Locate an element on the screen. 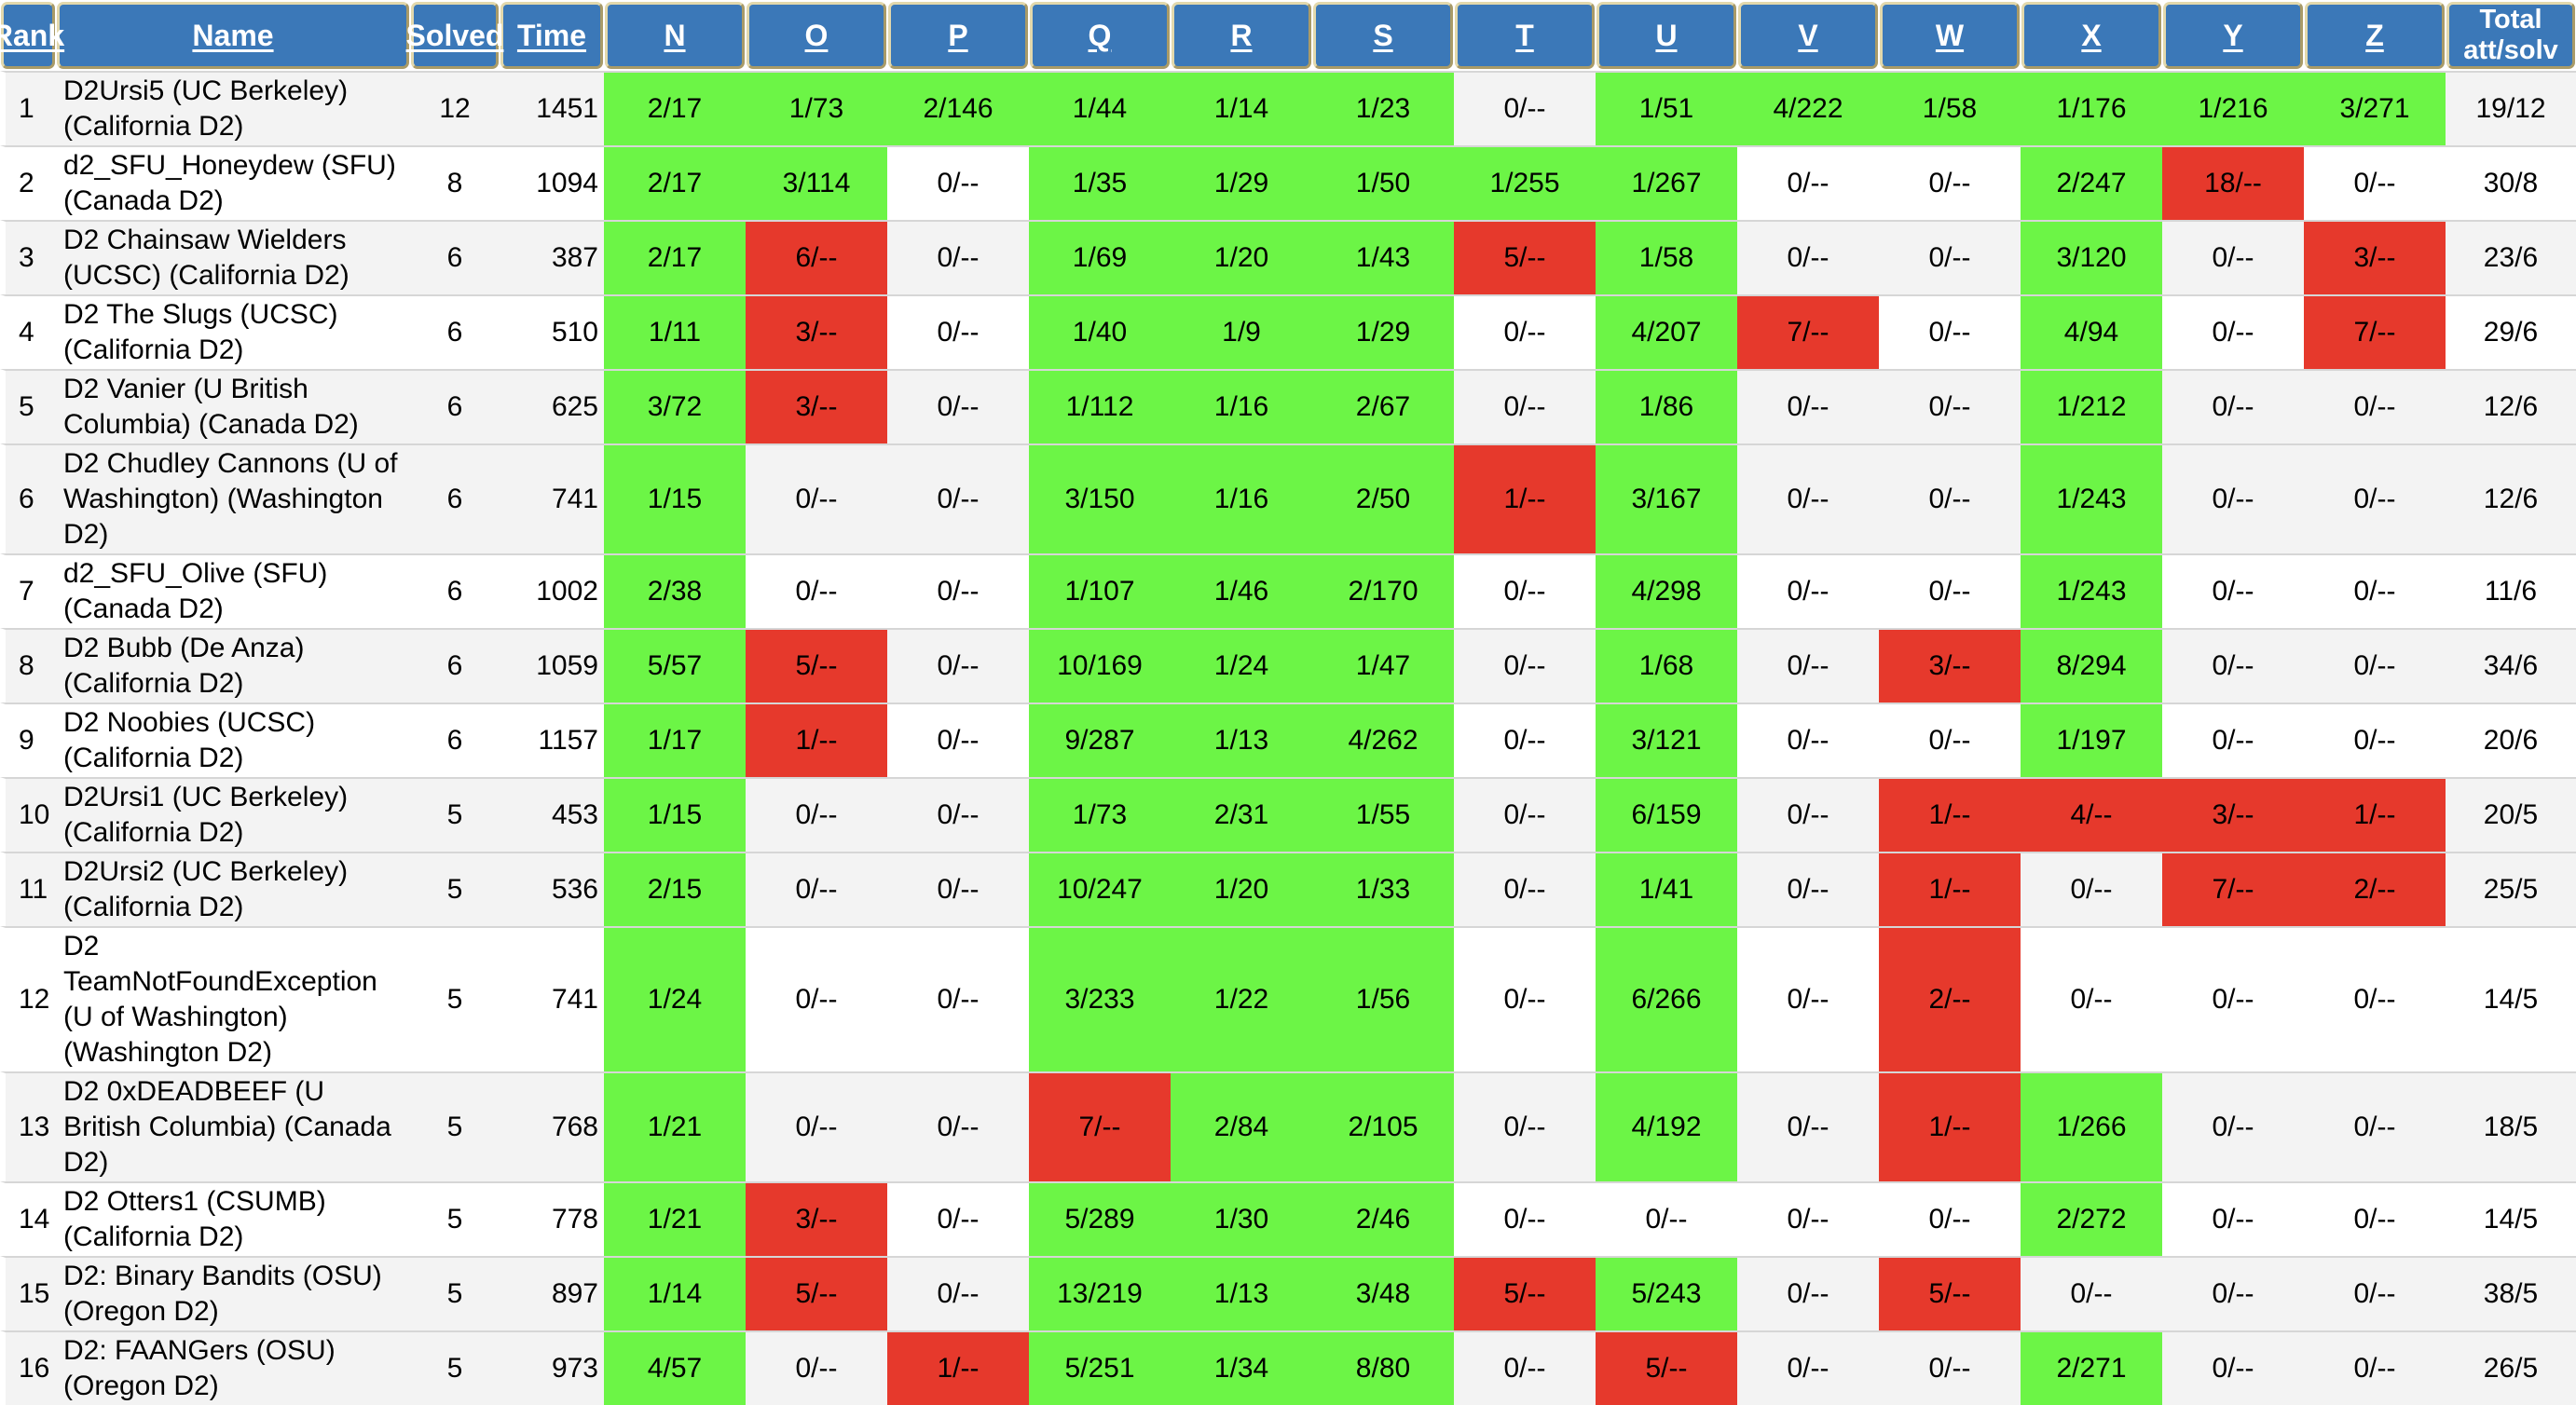 This screenshot has height=1405, width=2576. sort-link-N: N is located at coordinates (675, 35).